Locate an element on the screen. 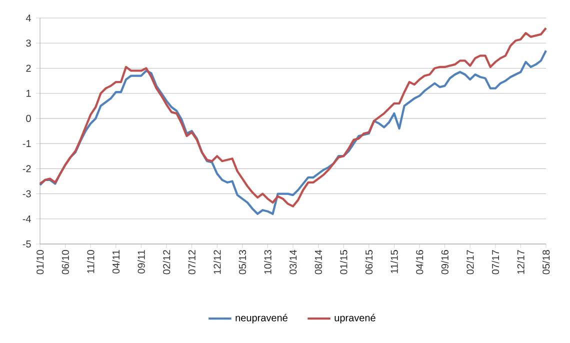 This screenshot has width=570, height=343. x-tick-label: 11/10 is located at coordinates (90, 262).